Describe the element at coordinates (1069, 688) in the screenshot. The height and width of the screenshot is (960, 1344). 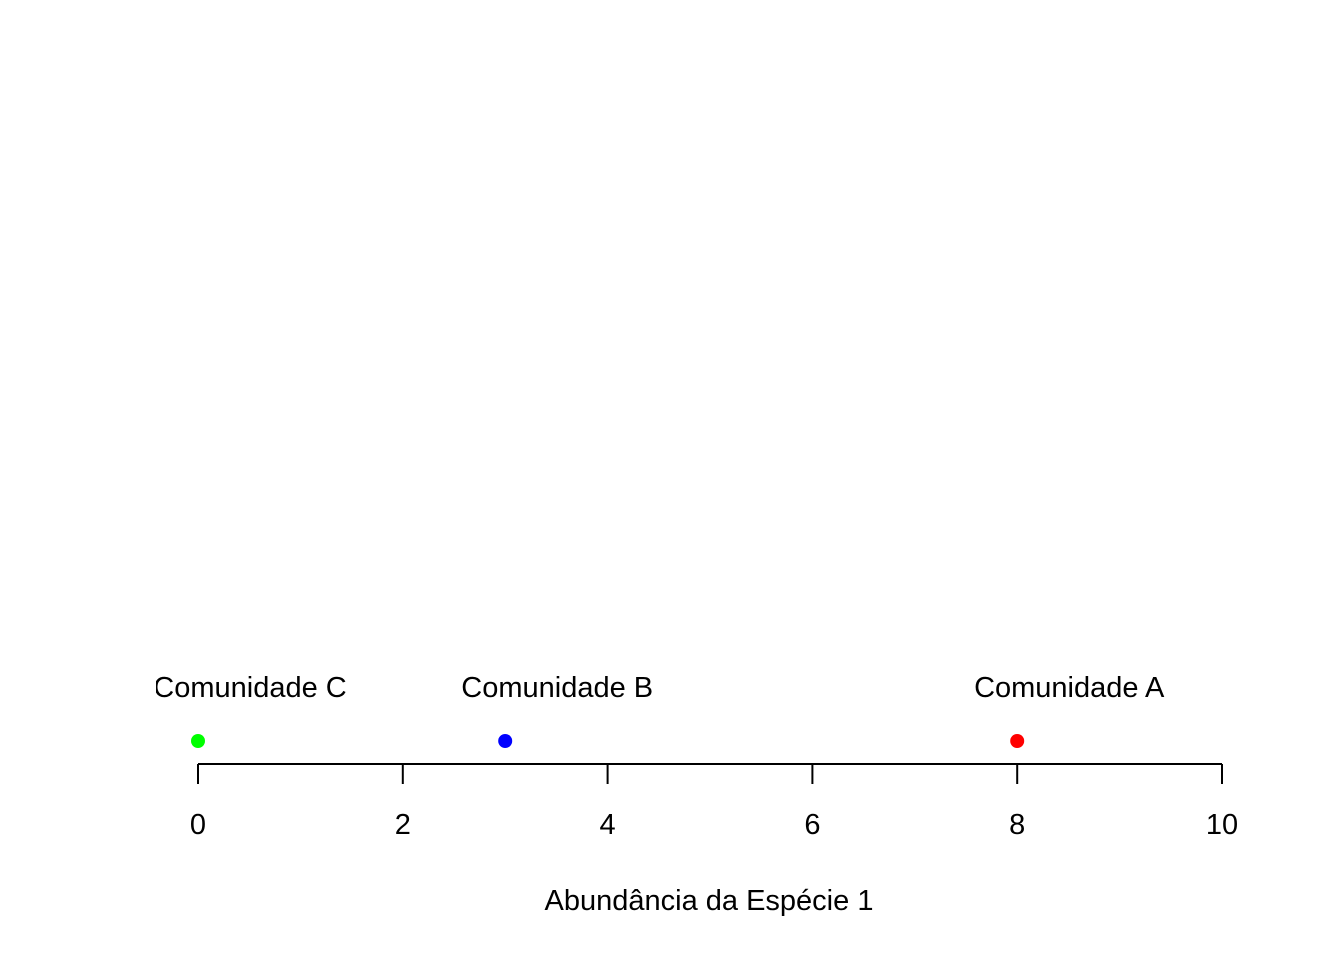
I see `data-point-label: Comunidade A` at that location.